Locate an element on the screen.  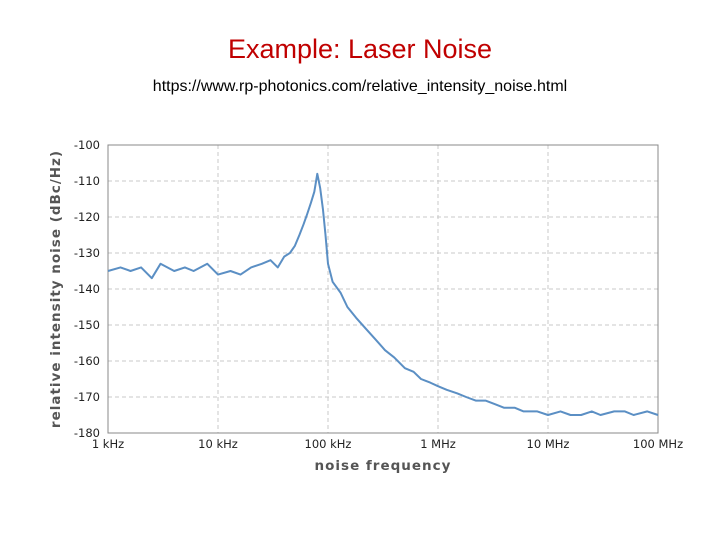
y-tick-label: -180 is located at coordinates (87, 433).